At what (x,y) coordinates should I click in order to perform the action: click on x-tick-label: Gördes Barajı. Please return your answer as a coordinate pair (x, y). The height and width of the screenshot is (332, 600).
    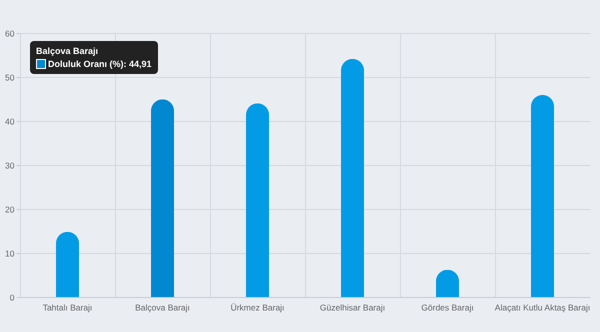
    Looking at the image, I should click on (447, 307).